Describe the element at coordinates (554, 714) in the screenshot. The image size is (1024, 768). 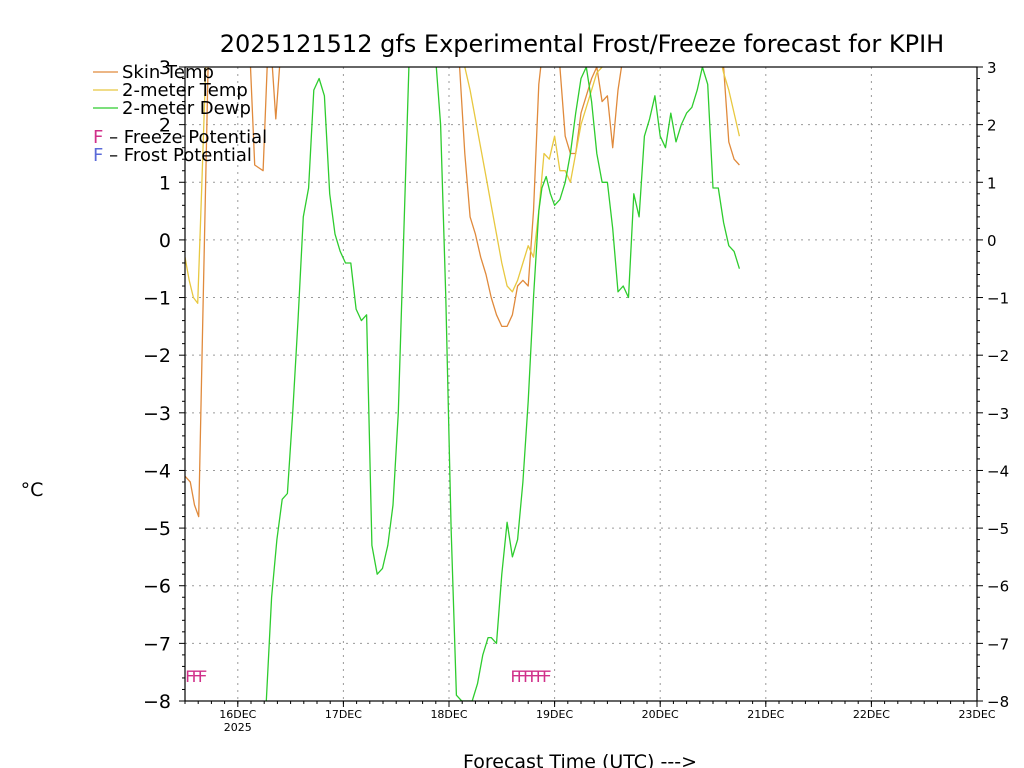
I see `x-tick-label-3: 19DEC` at that location.